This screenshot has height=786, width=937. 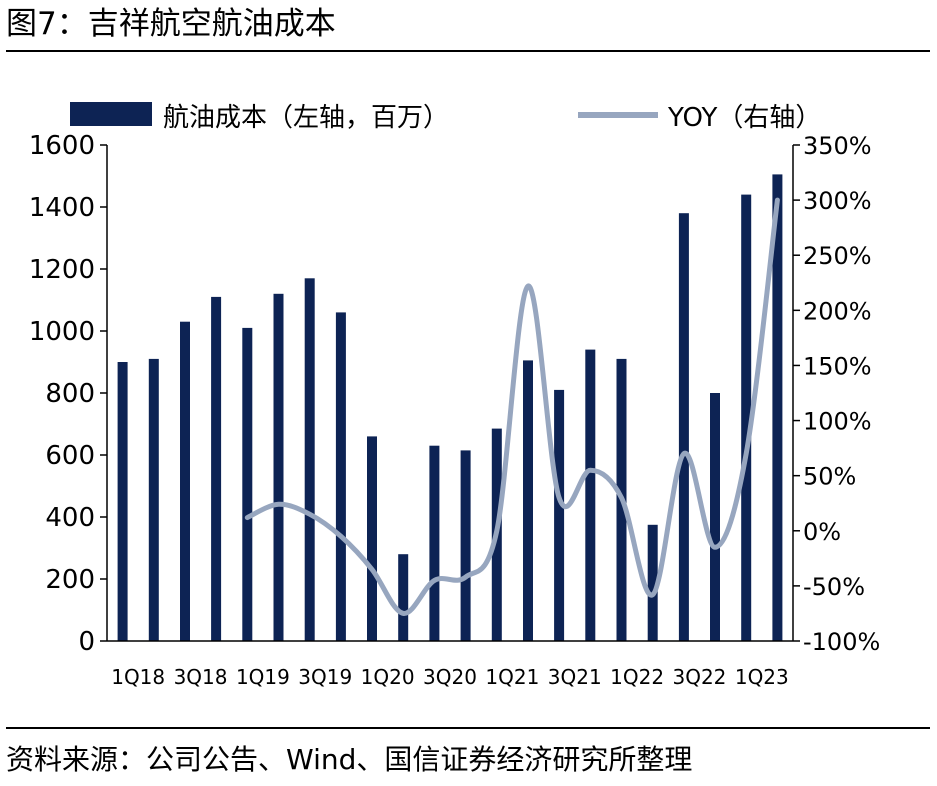 What do you see at coordinates (372, 538) in the screenshot?
I see `bar-1Q20` at bounding box center [372, 538].